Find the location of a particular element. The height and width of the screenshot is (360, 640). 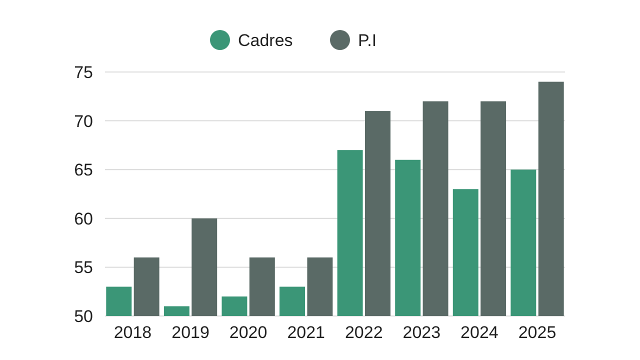

y-tick-label: 60 is located at coordinates (83, 218).